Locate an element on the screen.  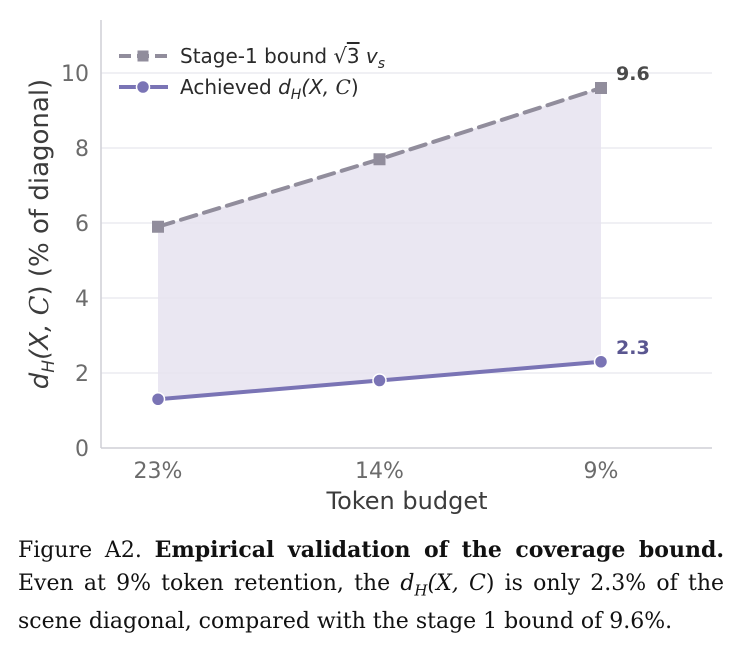
legend-achieved-text: Achieved is located at coordinates (229, 87).